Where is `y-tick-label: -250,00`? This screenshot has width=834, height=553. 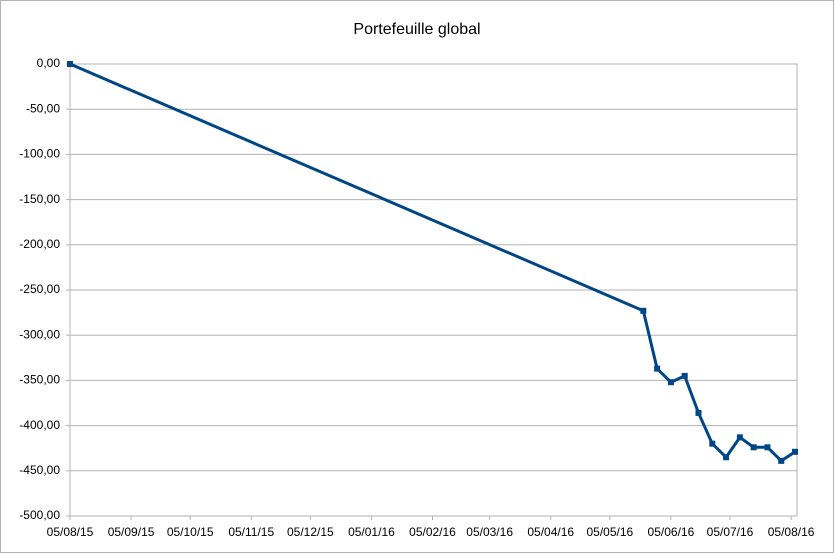
y-tick-label: -250,00 is located at coordinates (39, 289).